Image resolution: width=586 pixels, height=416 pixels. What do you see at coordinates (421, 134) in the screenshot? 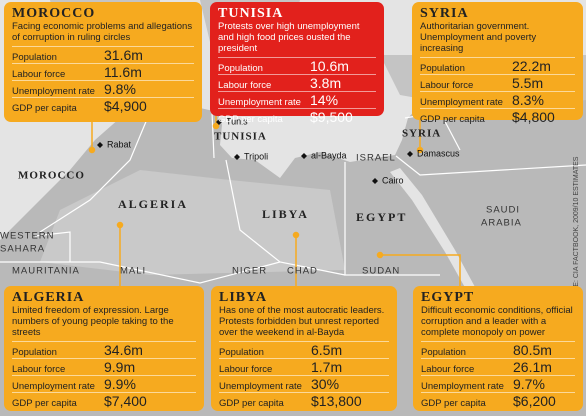
I see `country-label: SYRIA` at bounding box center [421, 134].